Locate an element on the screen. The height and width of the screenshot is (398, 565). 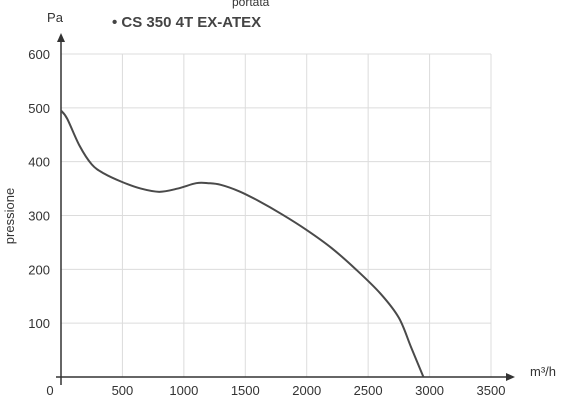
y-axis-arrow is located at coordinates (61, 37).